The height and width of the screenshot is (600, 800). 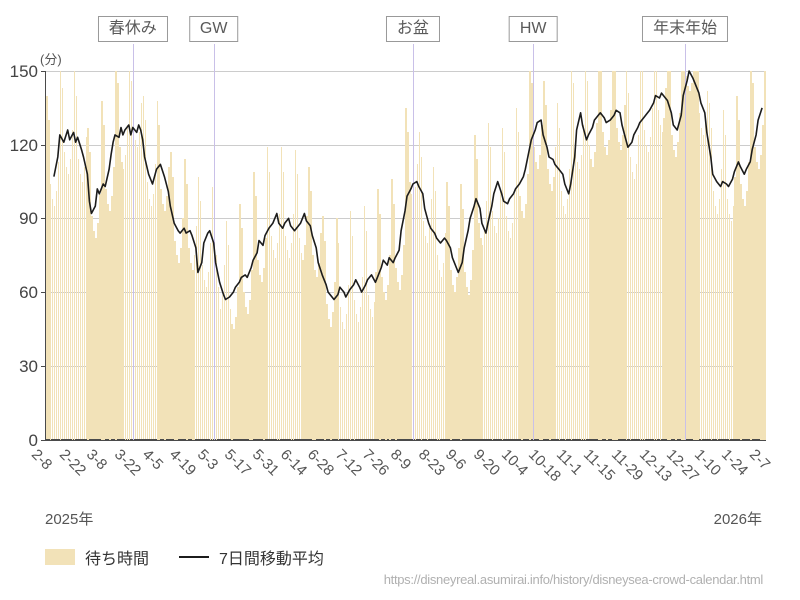 I want to click on x-axis-line, so click(x=405, y=439).